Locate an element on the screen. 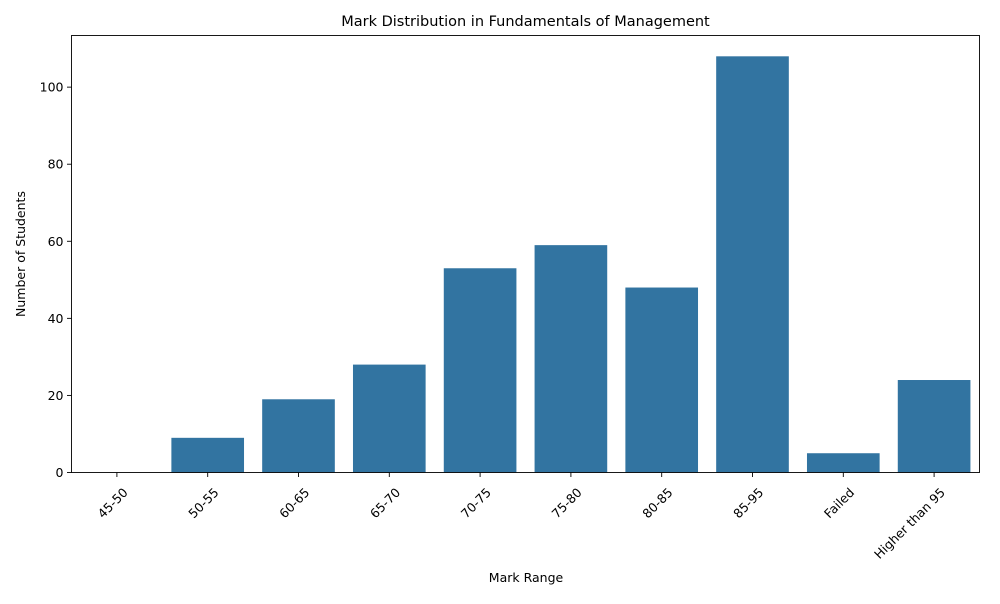  y-tick-label: 40 is located at coordinates (56, 318).